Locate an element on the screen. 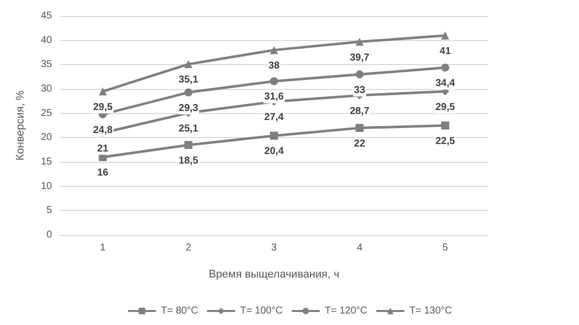 The image size is (579, 325). data-label: 29,3 is located at coordinates (188, 108).